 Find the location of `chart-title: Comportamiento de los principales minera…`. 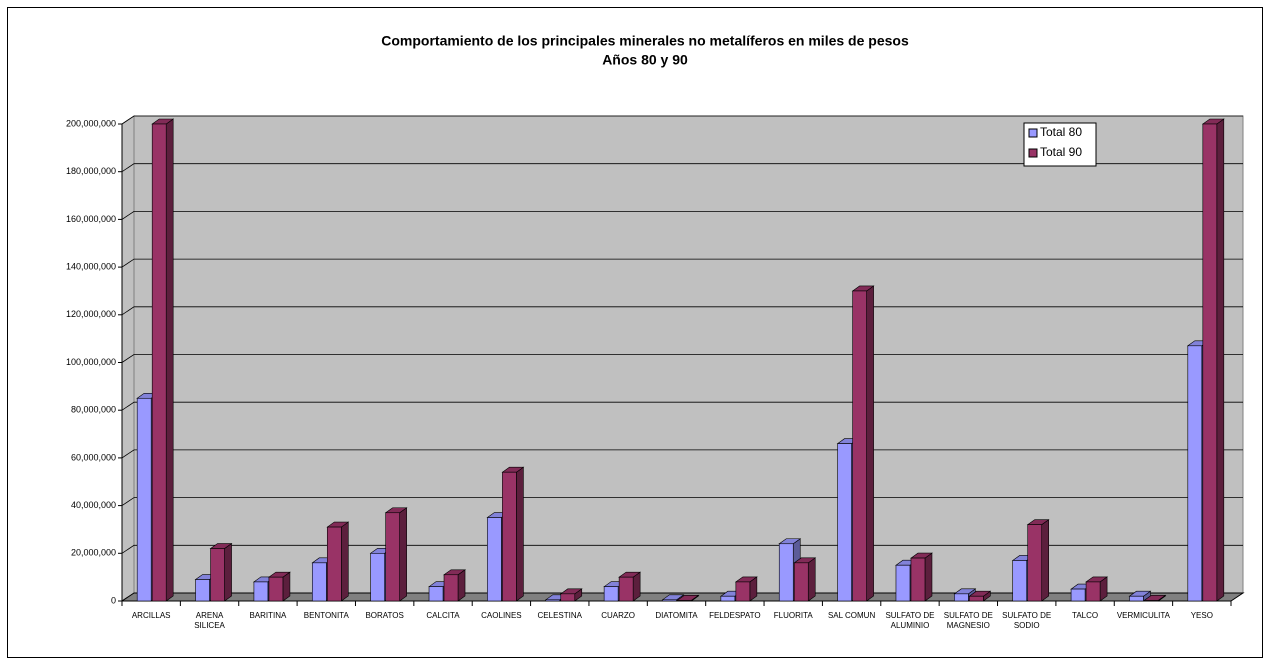

chart-title: Comportamiento de los principales minera… is located at coordinates (645, 41).